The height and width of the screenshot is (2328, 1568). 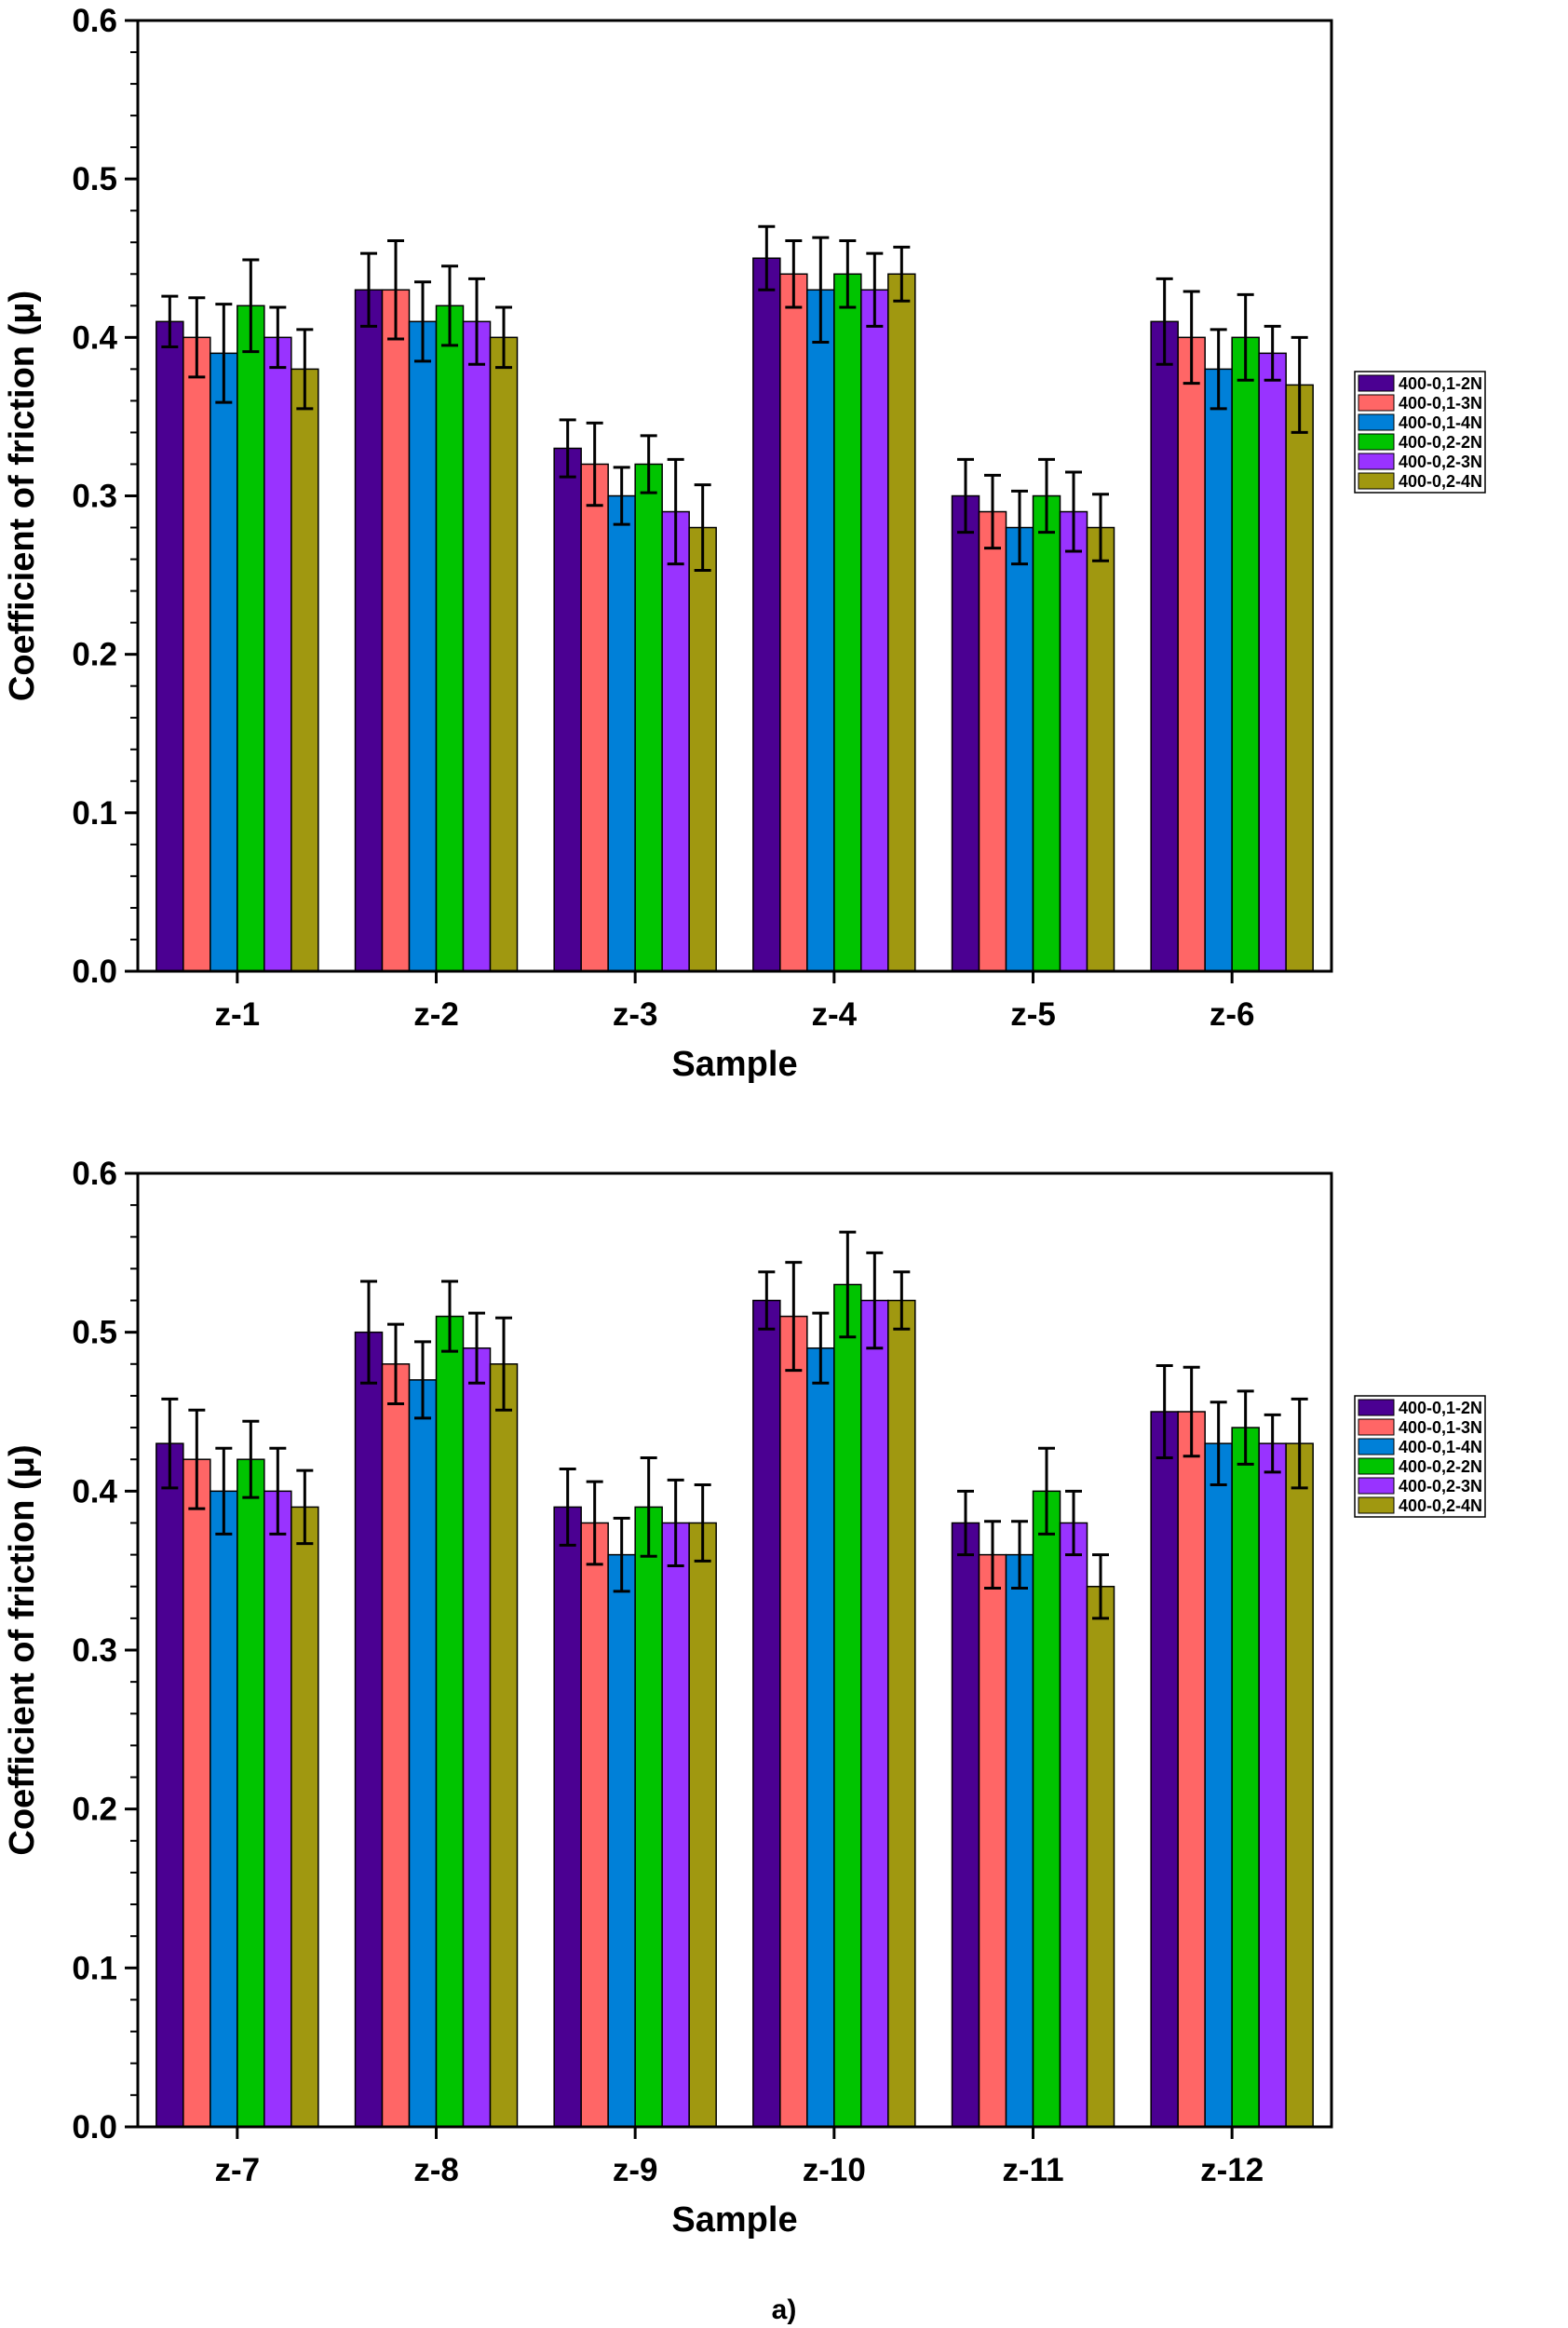 I want to click on x-tick-label: z-4, so click(x=835, y=1015).